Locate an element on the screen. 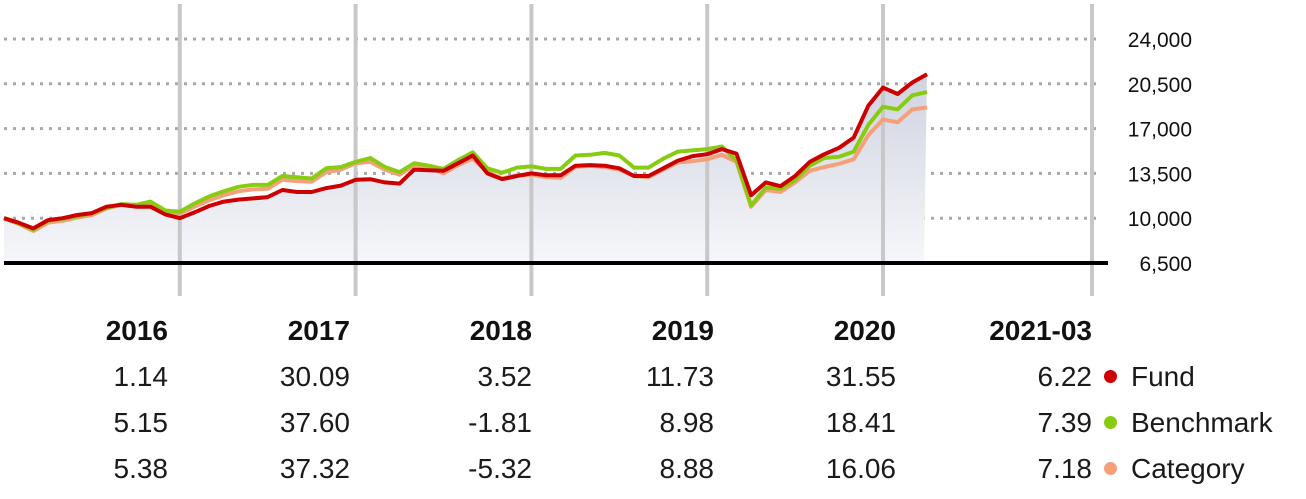  legend-item-fund: Fund is located at coordinates (1182, 377).